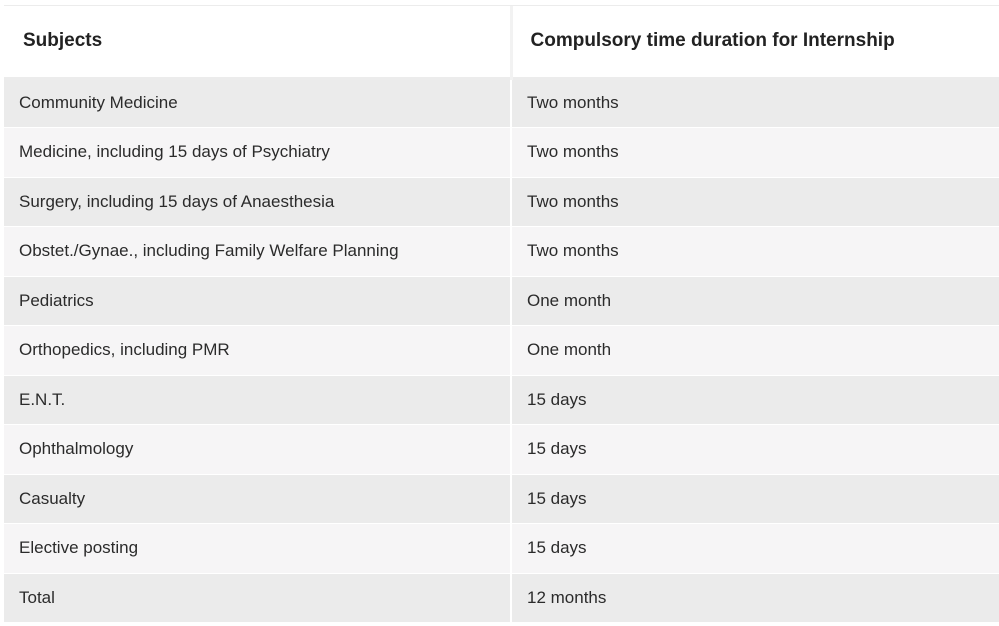 The width and height of the screenshot is (999, 626). Describe the element at coordinates (754, 42) in the screenshot. I see `header-duration: Compulsory time duration for Internship` at that location.